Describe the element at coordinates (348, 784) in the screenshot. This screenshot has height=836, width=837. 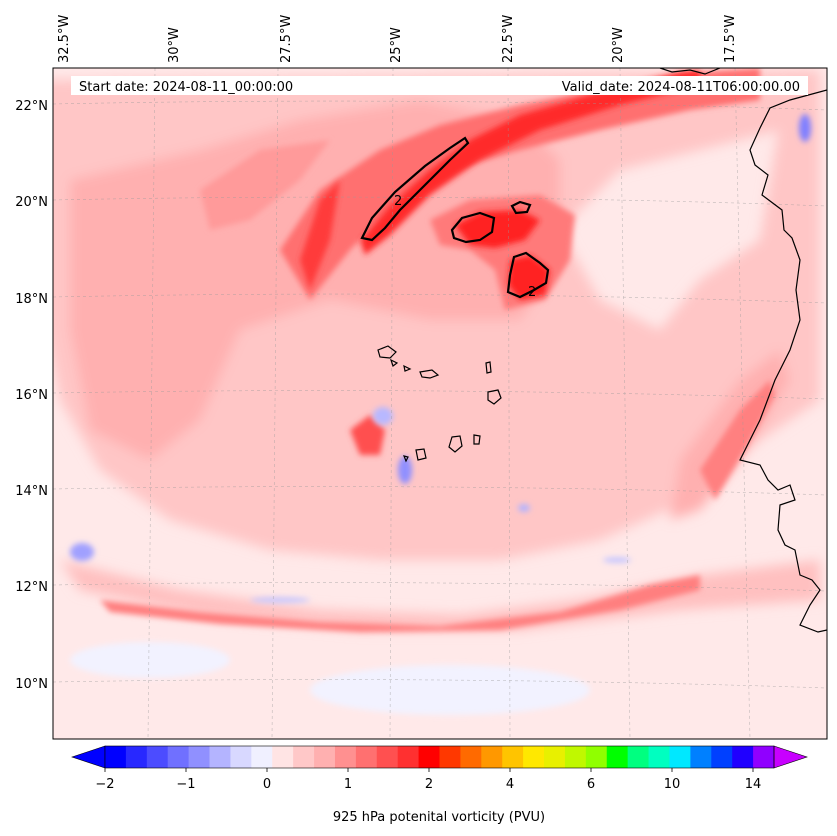
I see `cb-tick-label: 1` at that location.